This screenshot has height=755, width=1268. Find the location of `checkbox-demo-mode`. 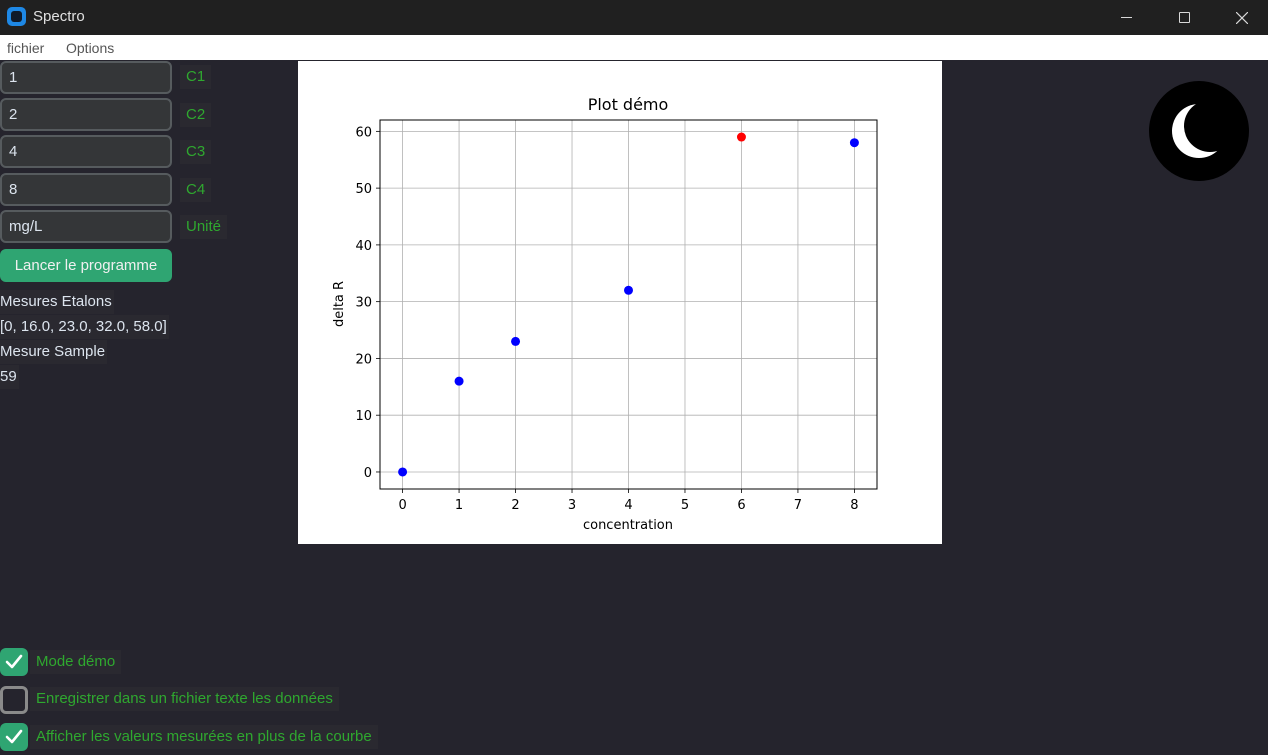

checkbox-demo-mode is located at coordinates (14, 662).